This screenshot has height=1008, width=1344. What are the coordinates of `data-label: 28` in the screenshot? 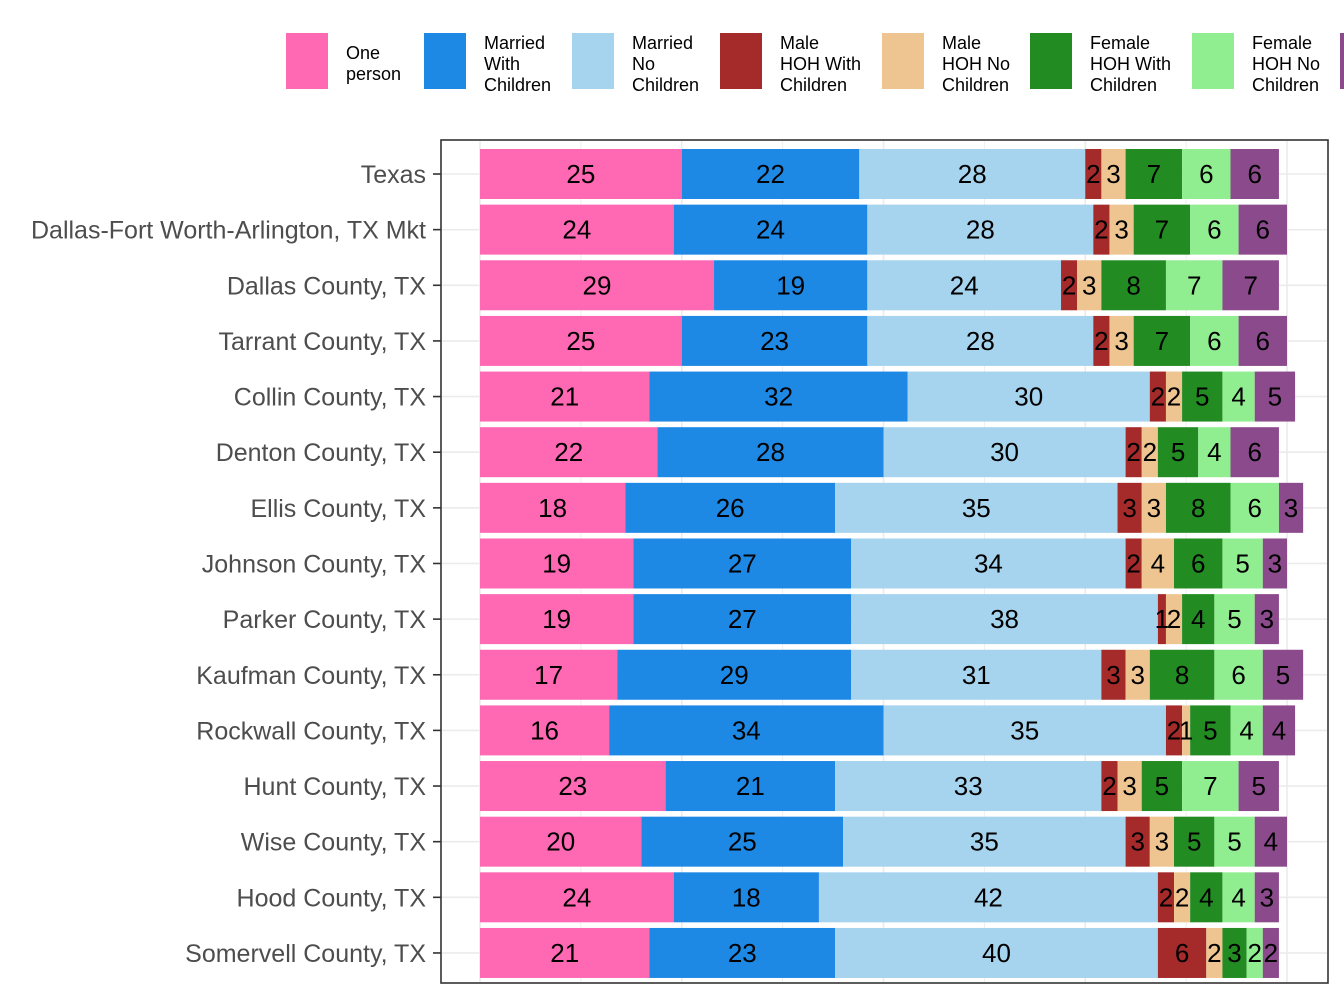 It's located at (980, 341).